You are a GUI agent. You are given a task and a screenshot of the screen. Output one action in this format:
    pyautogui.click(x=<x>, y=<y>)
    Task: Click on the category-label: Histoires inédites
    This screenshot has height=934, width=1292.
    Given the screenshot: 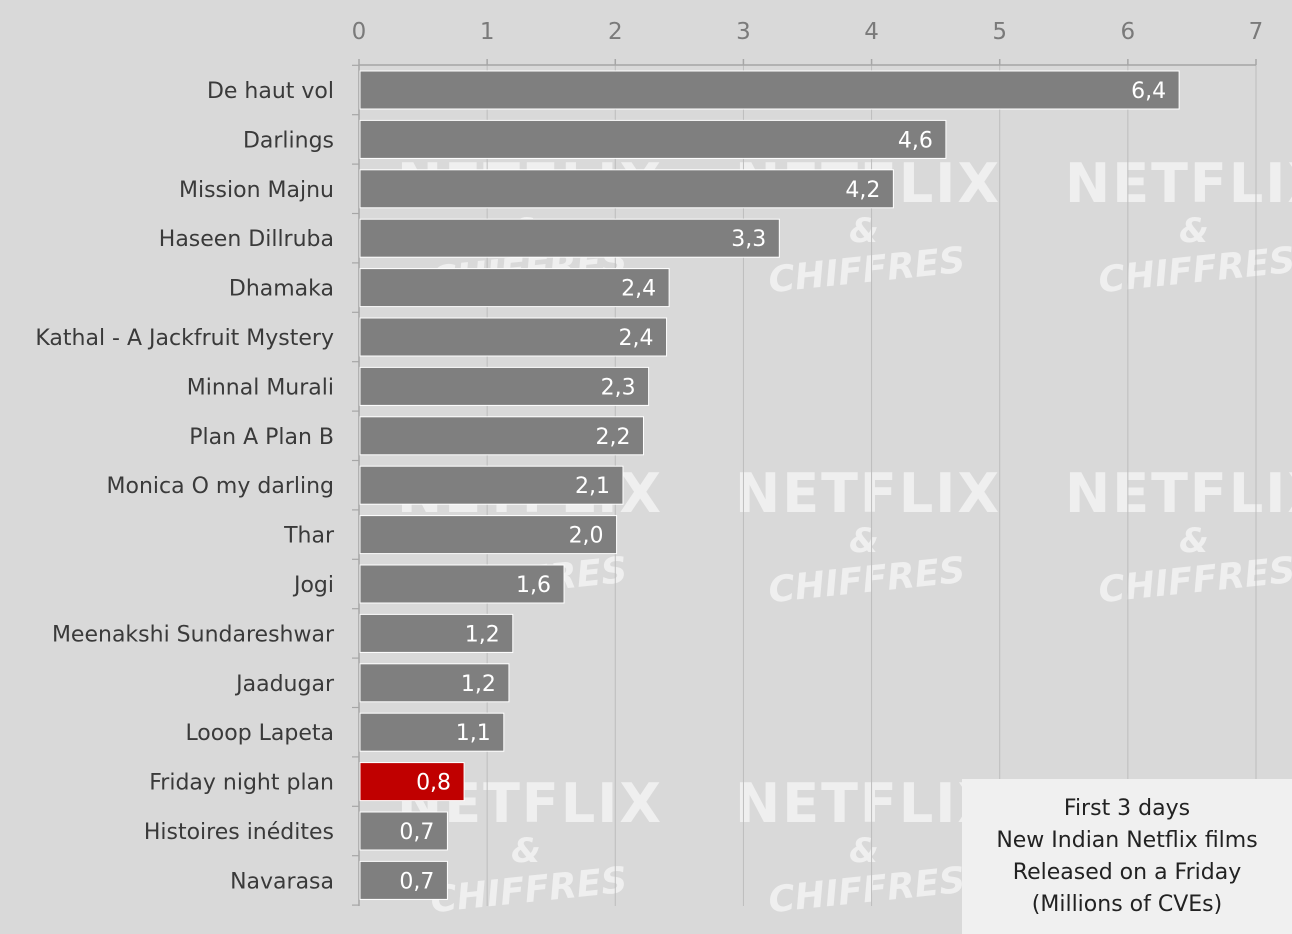 What is the action you would take?
    pyautogui.click(x=239, y=832)
    